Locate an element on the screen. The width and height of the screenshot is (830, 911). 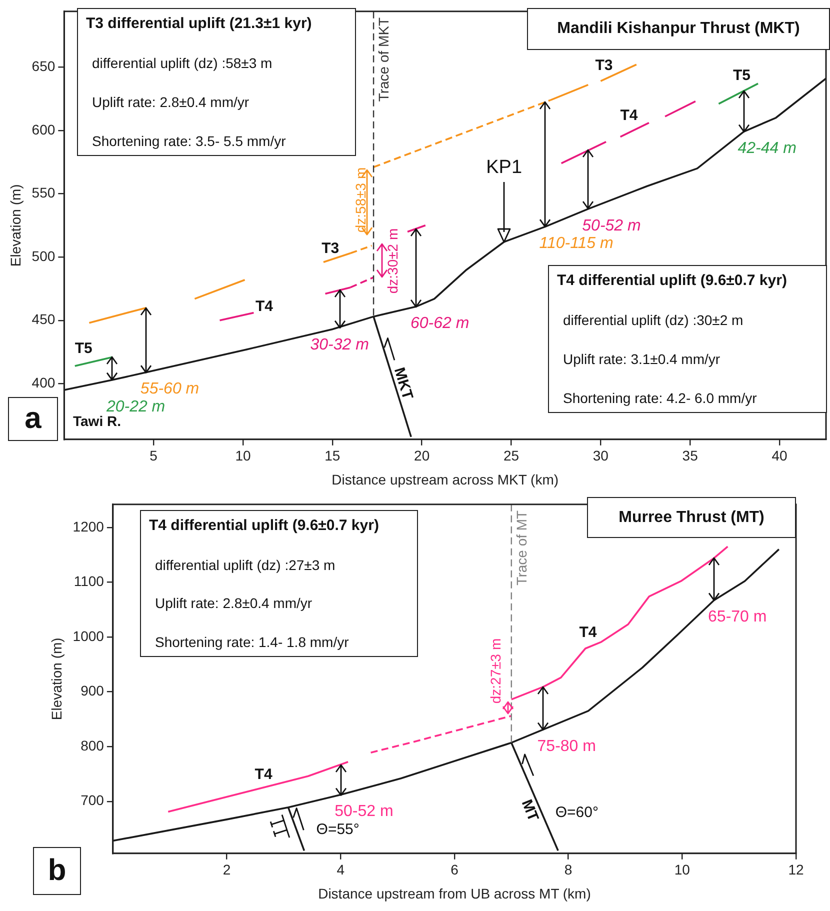
y-tick-label: 1000 is located at coordinates (88, 636).